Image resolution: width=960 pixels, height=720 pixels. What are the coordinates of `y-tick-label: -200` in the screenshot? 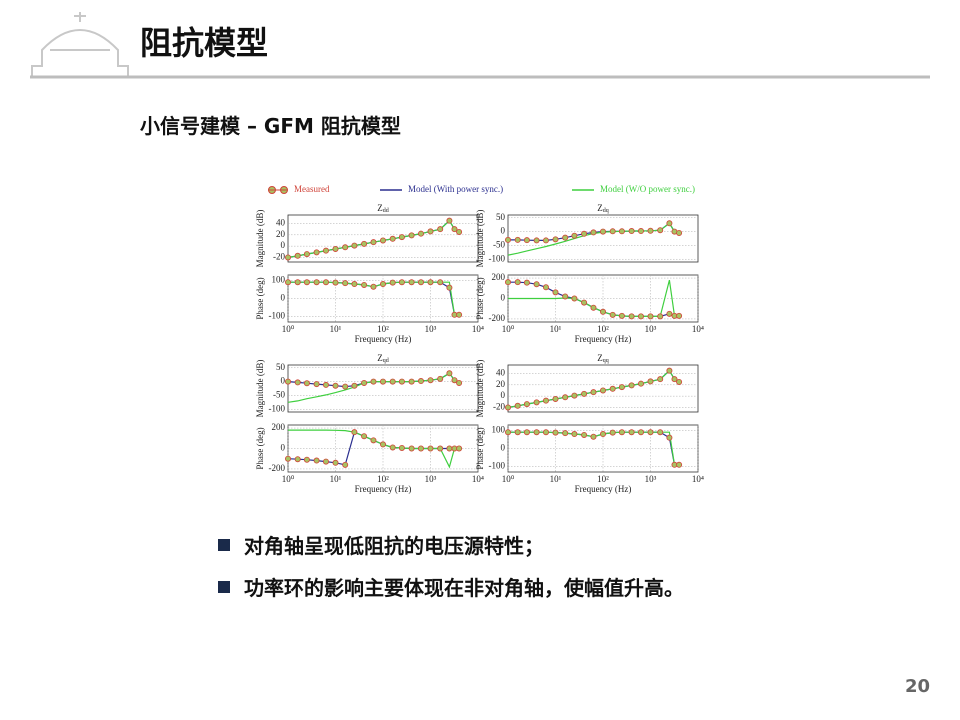 It's located at (277, 468).